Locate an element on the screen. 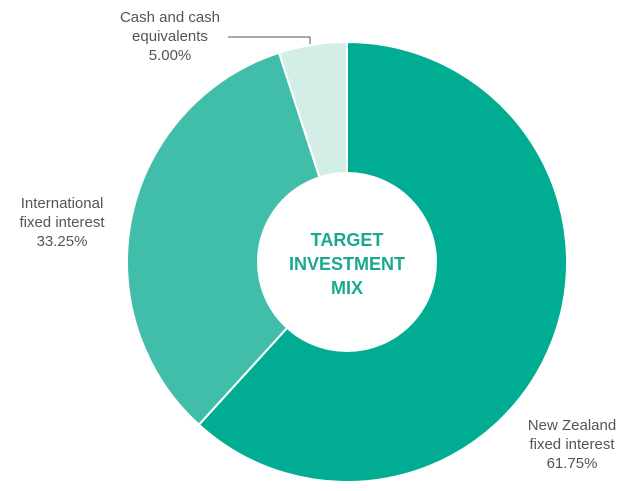 The width and height of the screenshot is (639, 491). value-label: 5.00% is located at coordinates (170, 55).